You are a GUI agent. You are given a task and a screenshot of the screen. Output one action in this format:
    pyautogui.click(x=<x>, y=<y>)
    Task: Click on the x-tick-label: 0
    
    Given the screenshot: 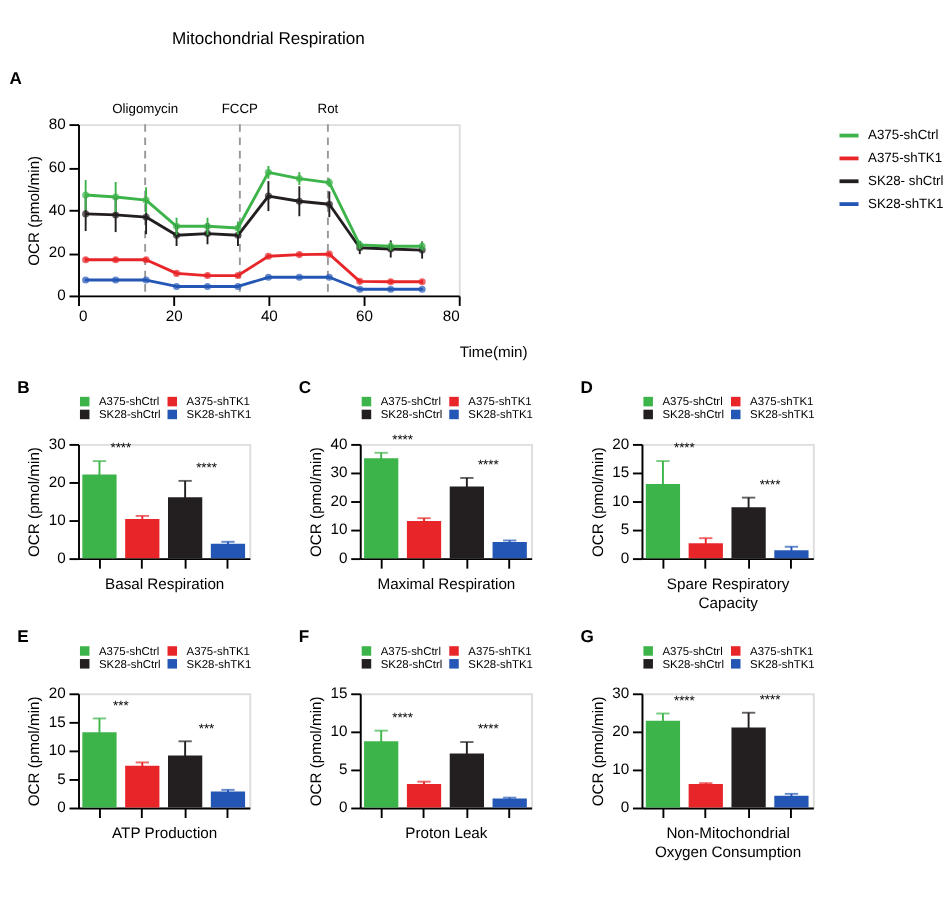 What is the action you would take?
    pyautogui.click(x=83, y=316)
    